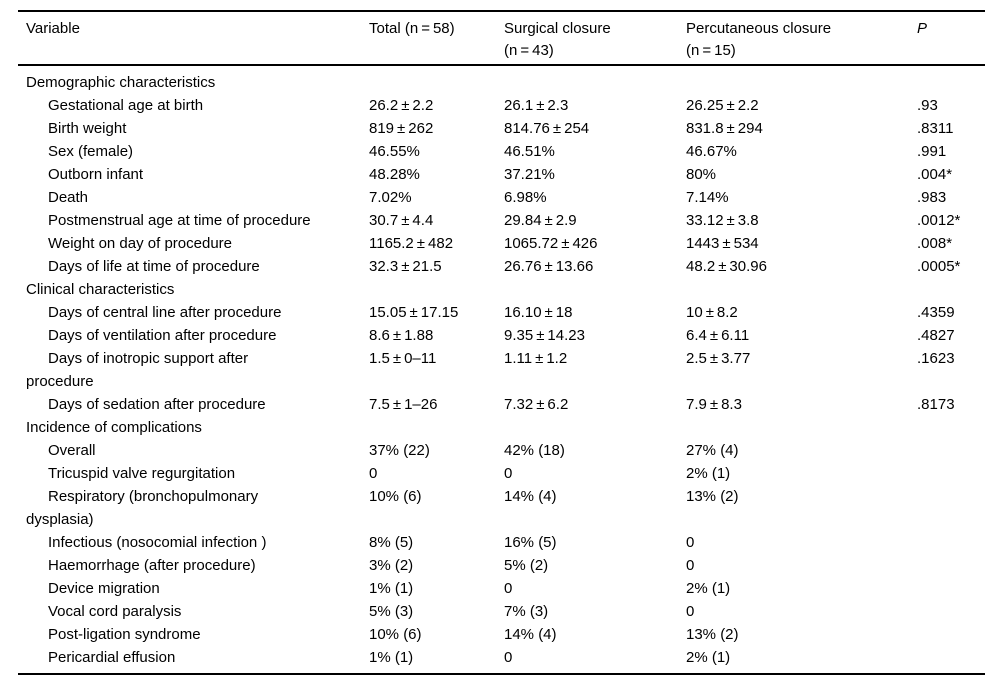 This screenshot has height=689, width=1000. What do you see at coordinates (72, 450) in the screenshot?
I see `variable-label: Overall` at bounding box center [72, 450].